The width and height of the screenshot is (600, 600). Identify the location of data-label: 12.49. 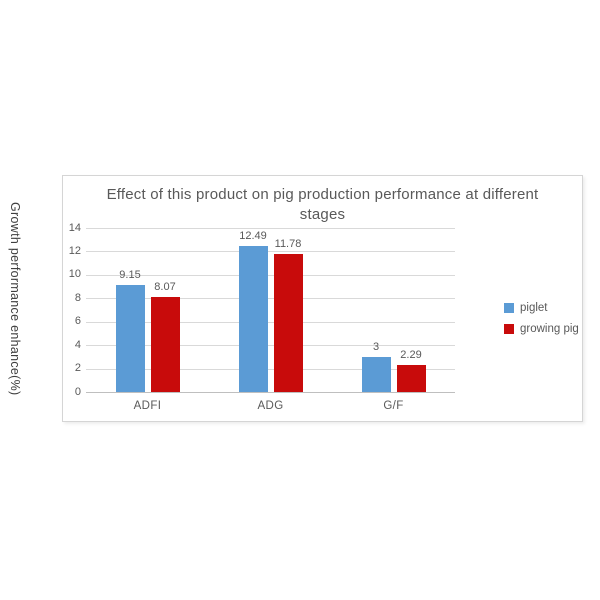
(253, 235).